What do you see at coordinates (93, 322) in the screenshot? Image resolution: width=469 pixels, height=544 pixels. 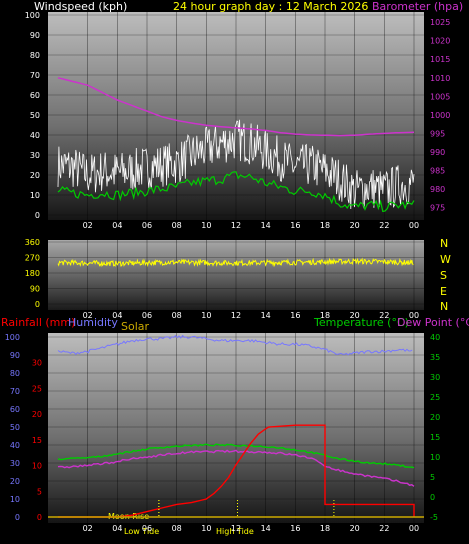 I see `humidity-axis-label: Humidity` at bounding box center [93, 322].